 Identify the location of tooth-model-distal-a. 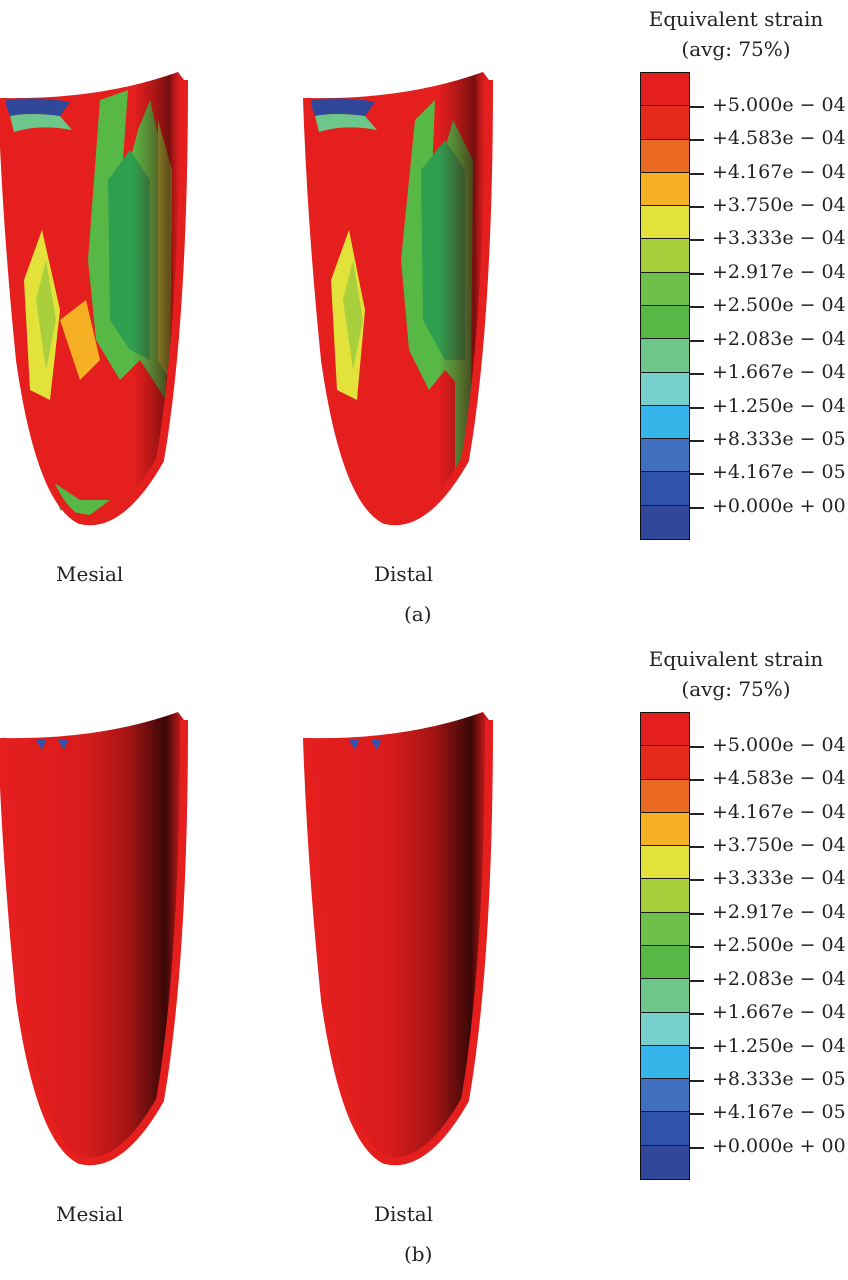
(404, 293).